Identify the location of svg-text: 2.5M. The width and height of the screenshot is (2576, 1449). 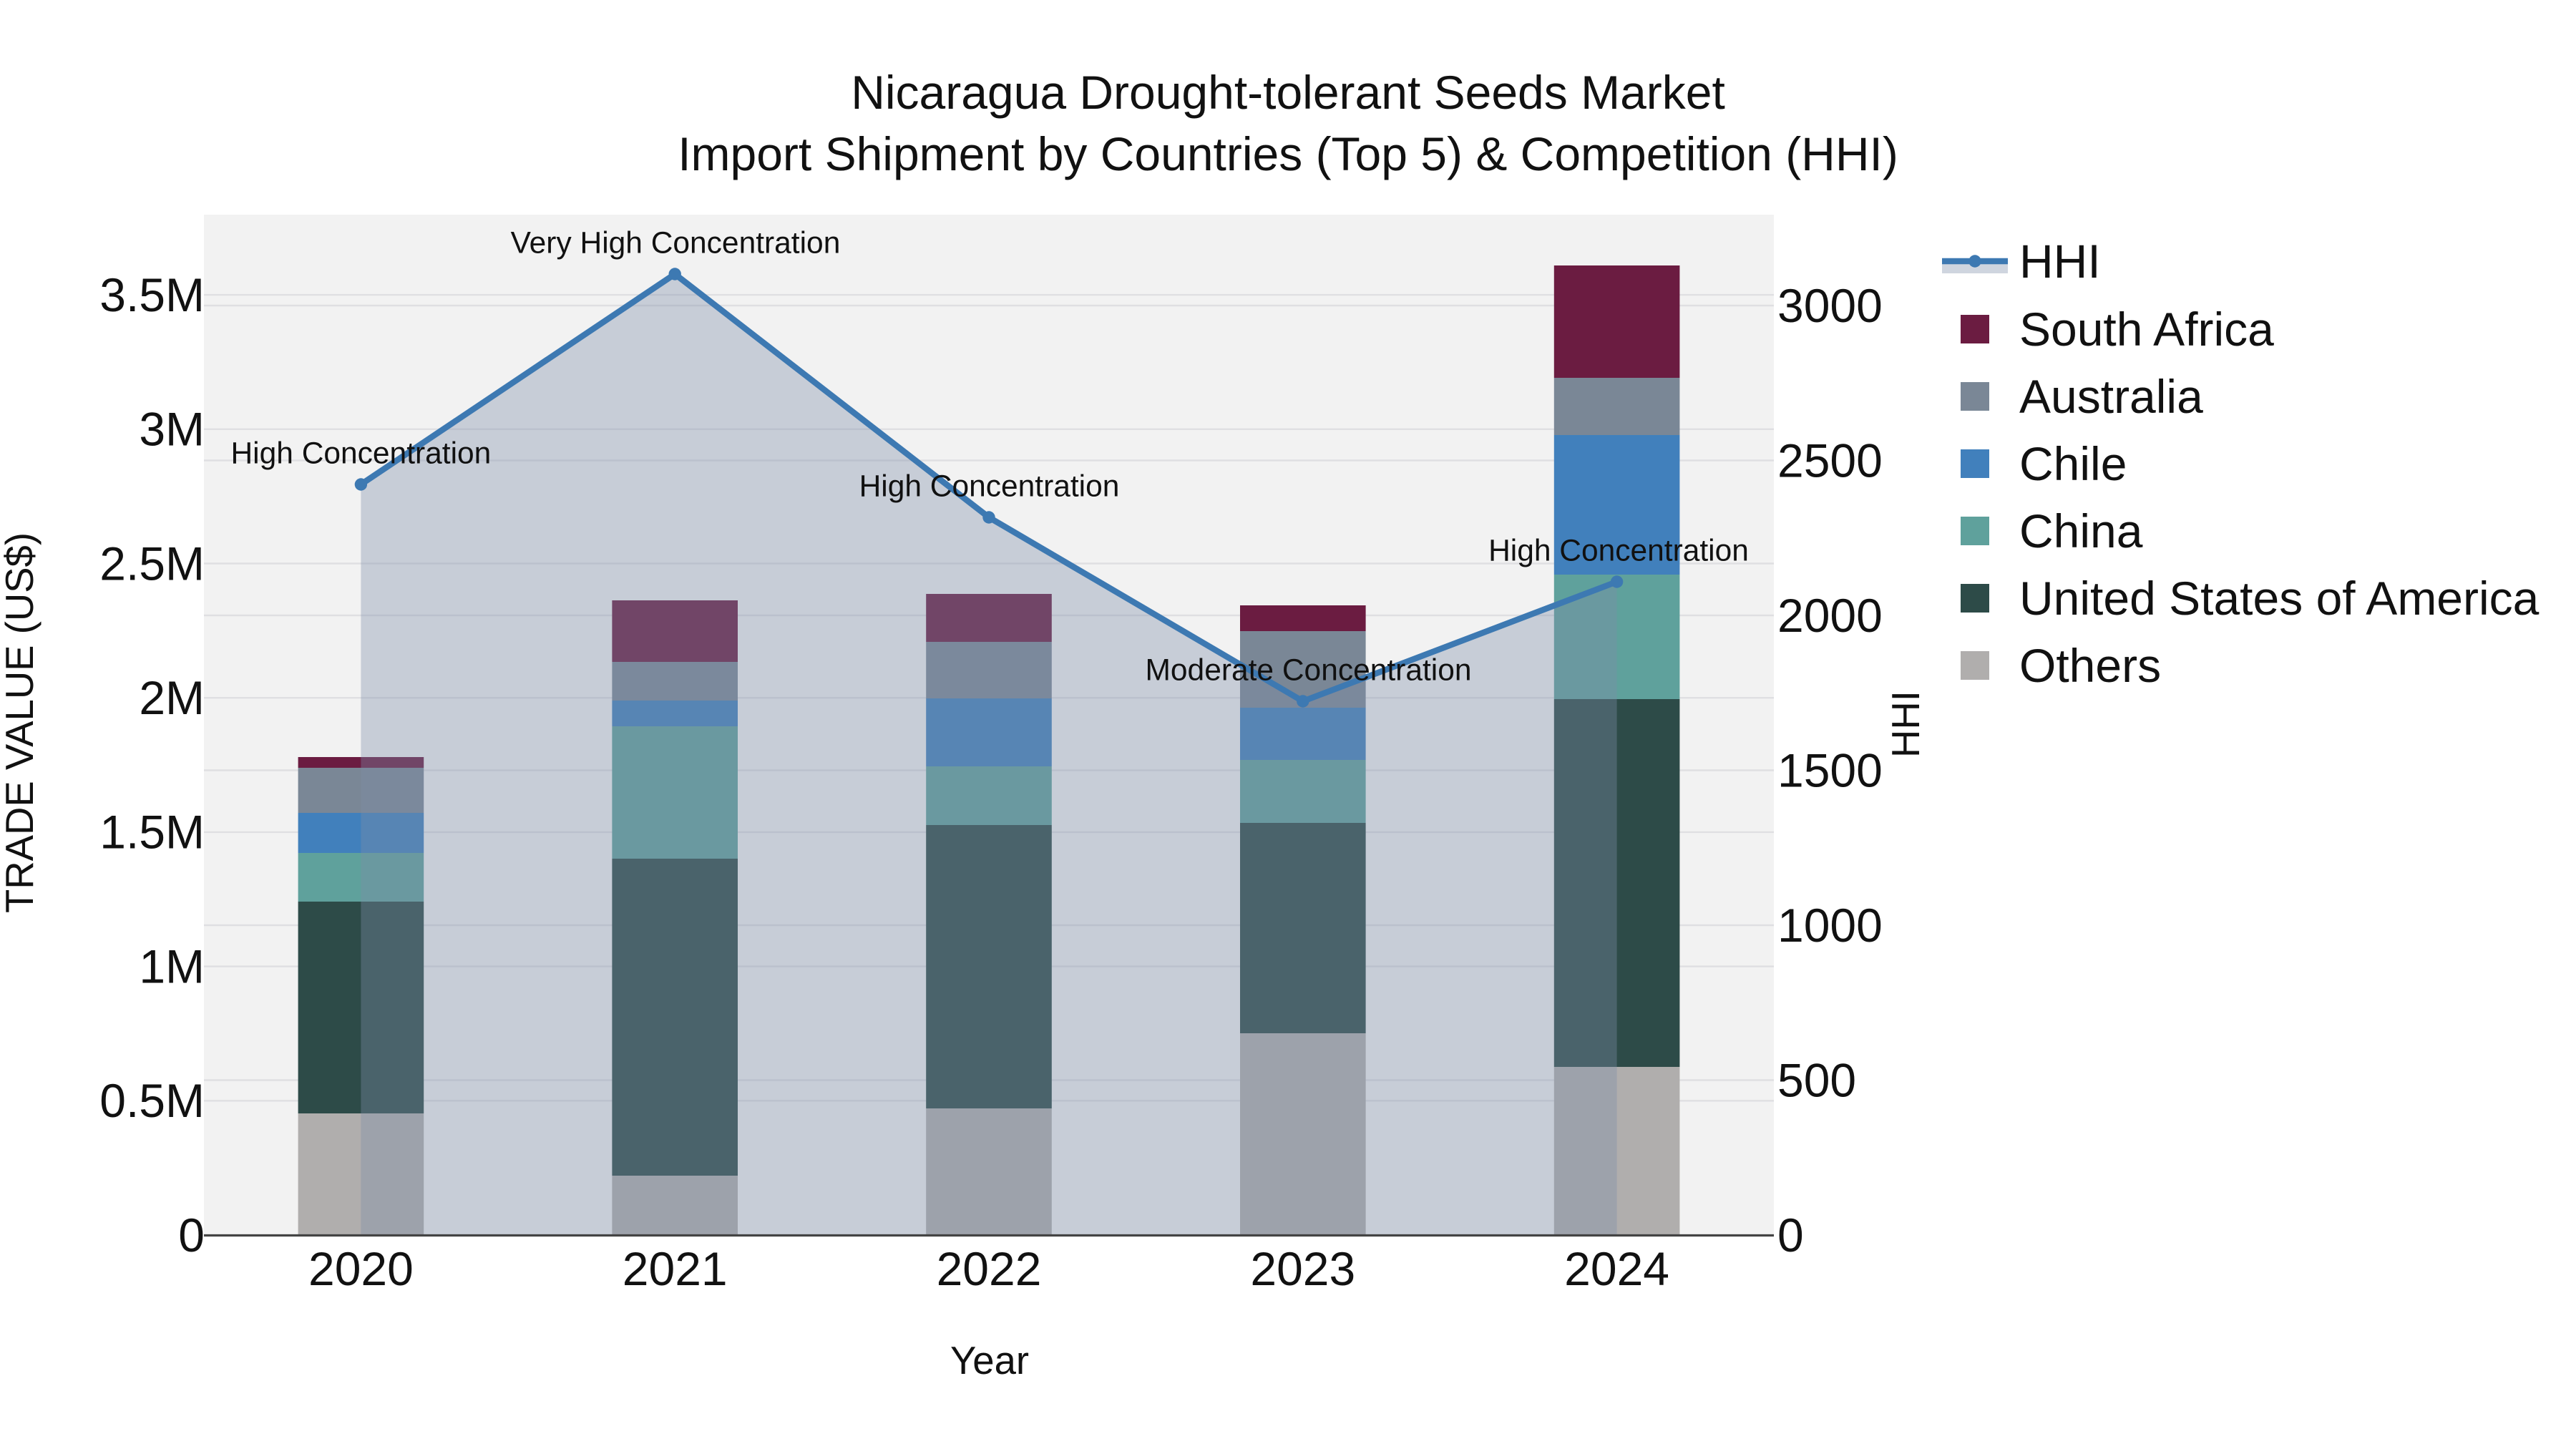
(152, 563).